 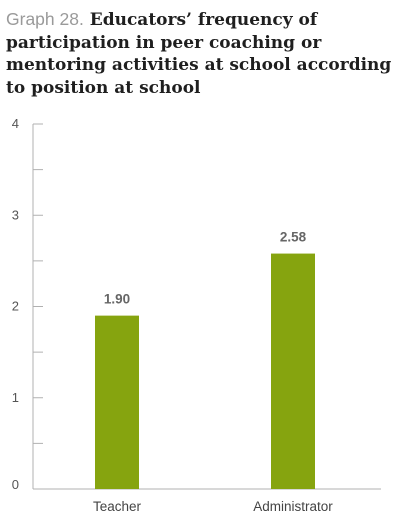 What do you see at coordinates (15, 397) in the screenshot?
I see `y-tick-label: 1` at bounding box center [15, 397].